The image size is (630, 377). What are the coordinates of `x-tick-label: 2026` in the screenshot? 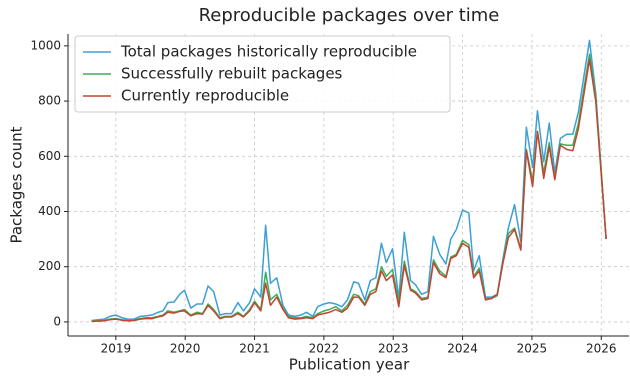 It's located at (601, 349).